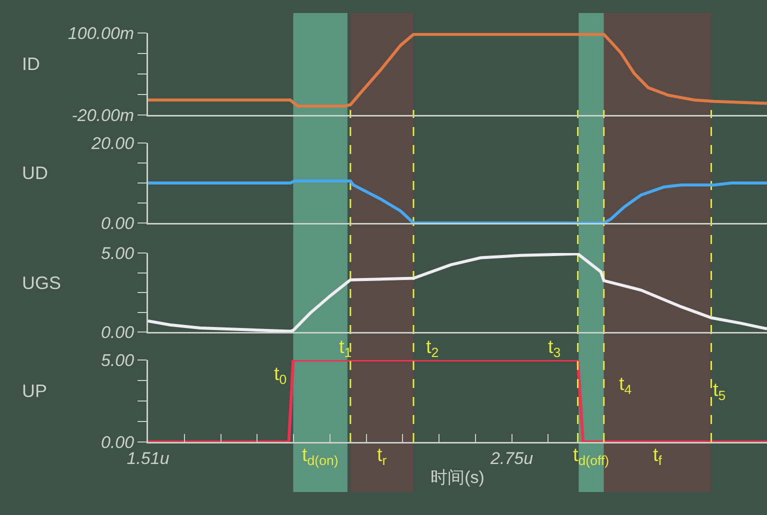  Describe the element at coordinates (31, 64) in the screenshot. I see `y-axis-title: ID` at that location.